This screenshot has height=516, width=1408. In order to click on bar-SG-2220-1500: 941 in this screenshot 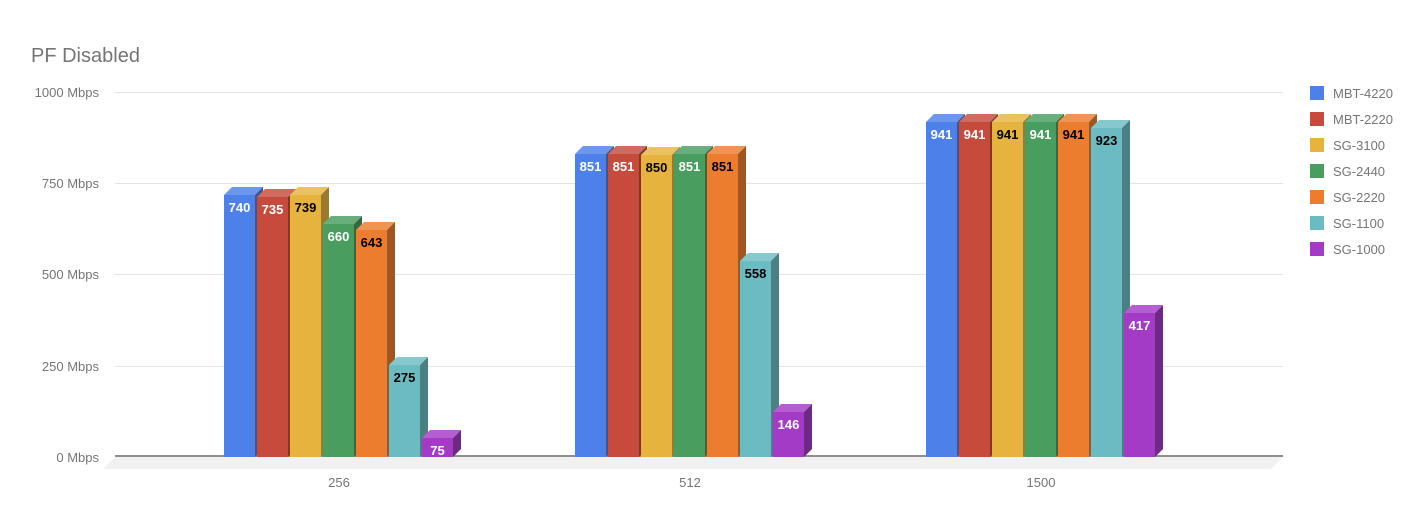, I will do `click(1077, 285)`.